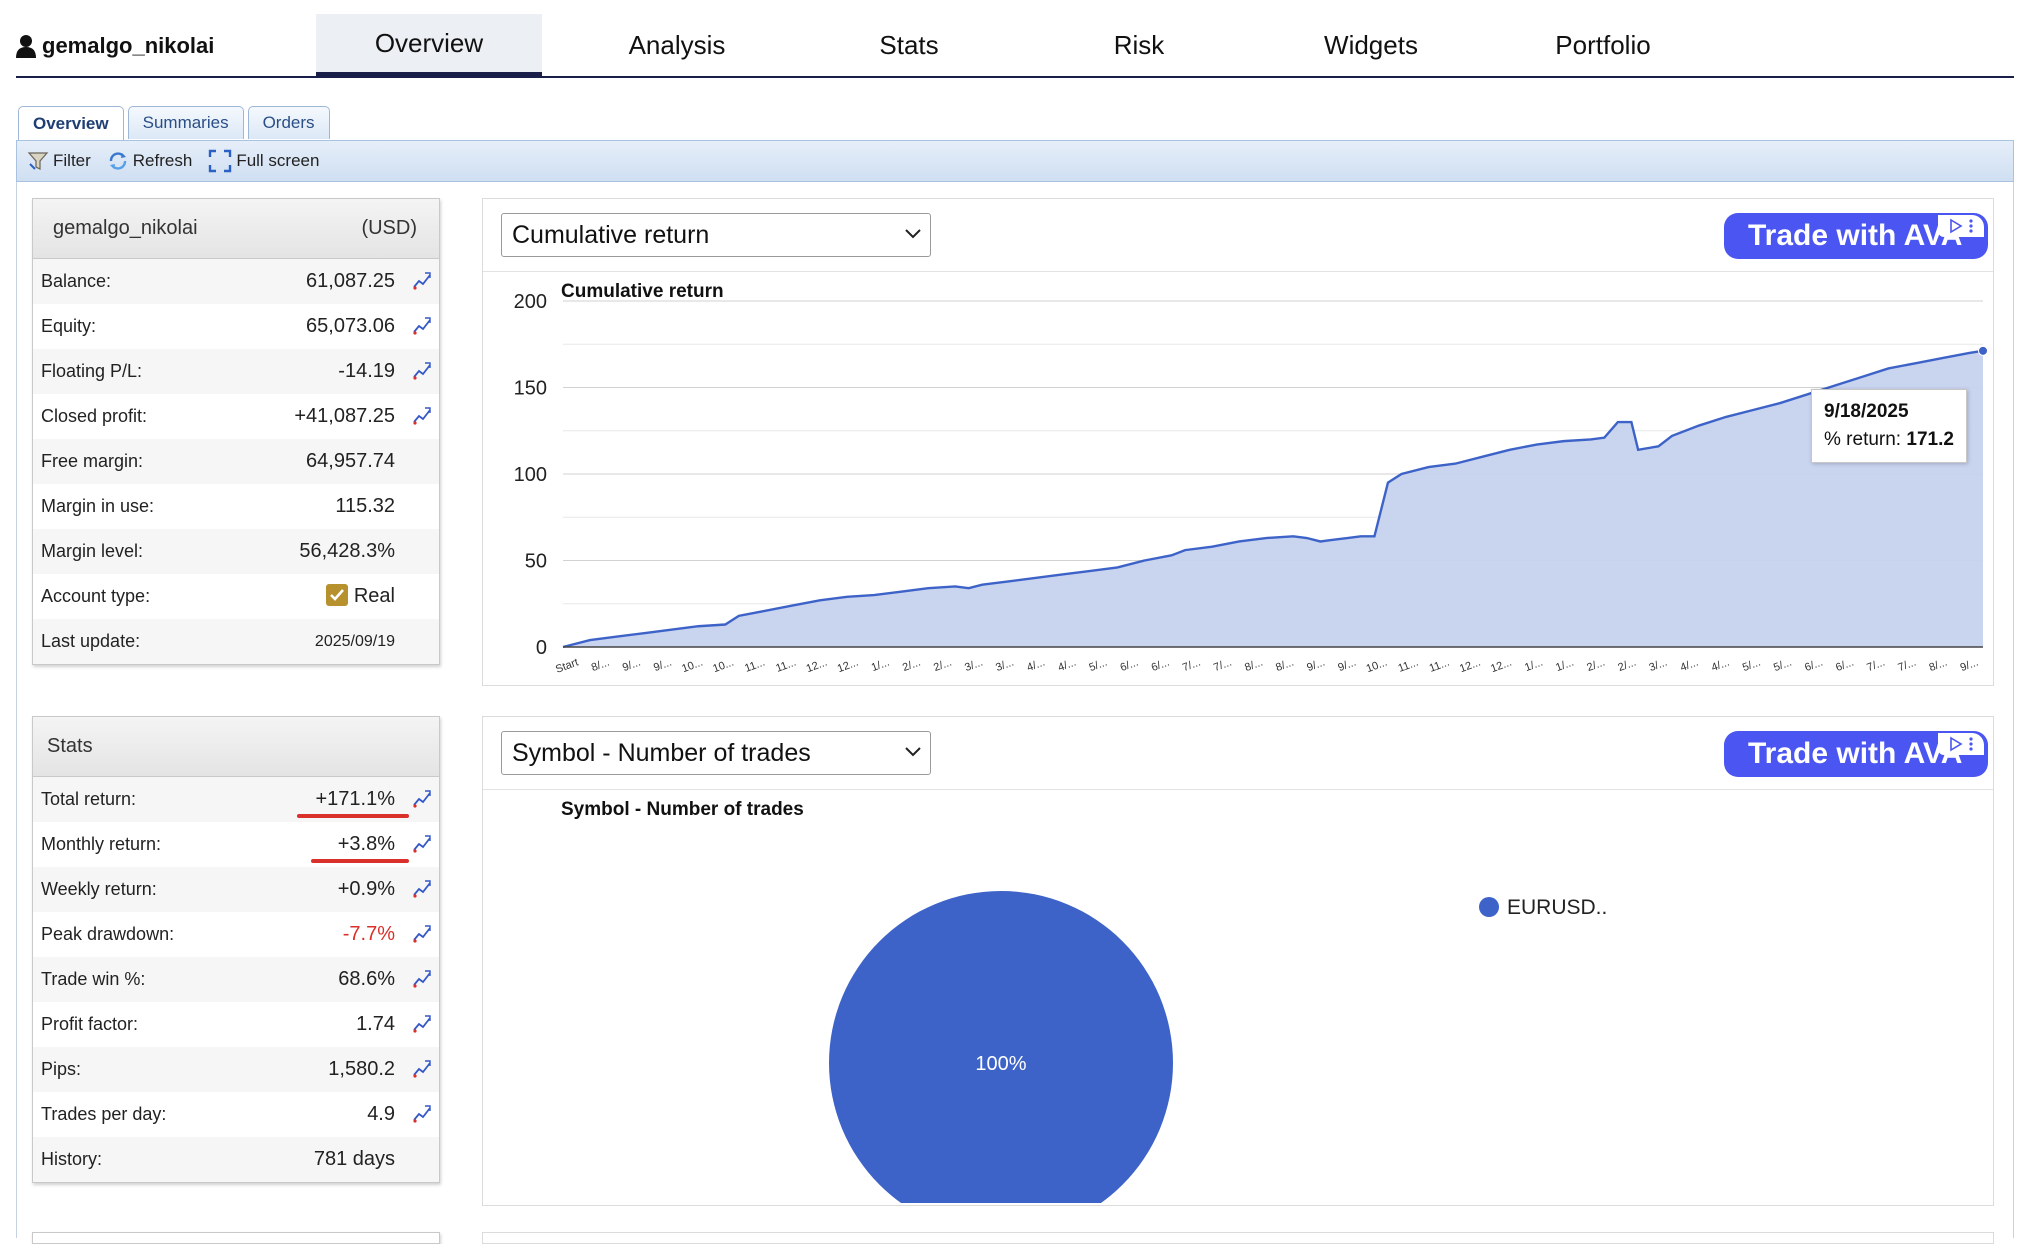  What do you see at coordinates (355, 799) in the screenshot?
I see `row-value: +171.1%` at bounding box center [355, 799].